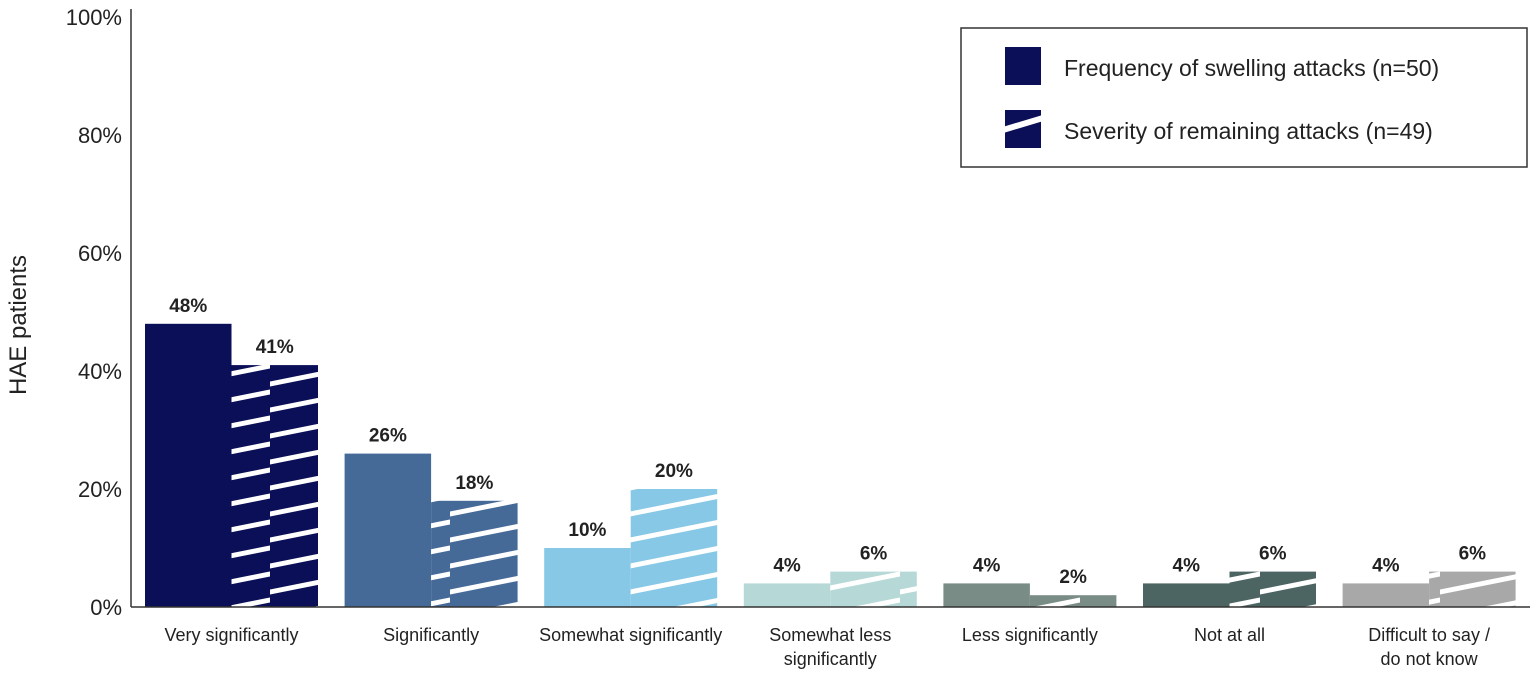  Describe the element at coordinates (1429, 635) in the screenshot. I see `x-tick-label: Difficult to say /` at that location.